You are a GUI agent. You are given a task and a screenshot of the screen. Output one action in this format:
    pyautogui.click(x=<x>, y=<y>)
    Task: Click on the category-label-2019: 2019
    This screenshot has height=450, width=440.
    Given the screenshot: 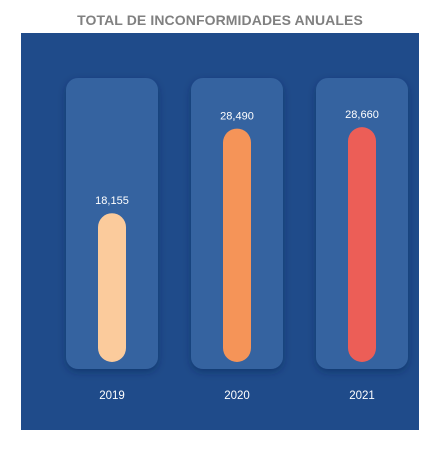 What is the action you would take?
    pyautogui.click(x=112, y=396)
    